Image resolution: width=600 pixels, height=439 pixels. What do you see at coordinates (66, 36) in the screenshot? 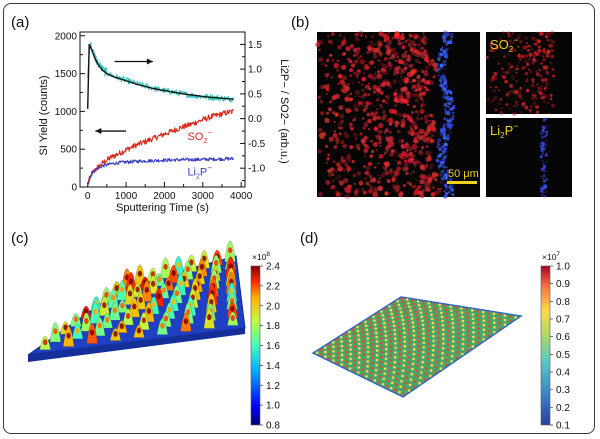
I see `y-tick-label: 2000` at bounding box center [66, 36].